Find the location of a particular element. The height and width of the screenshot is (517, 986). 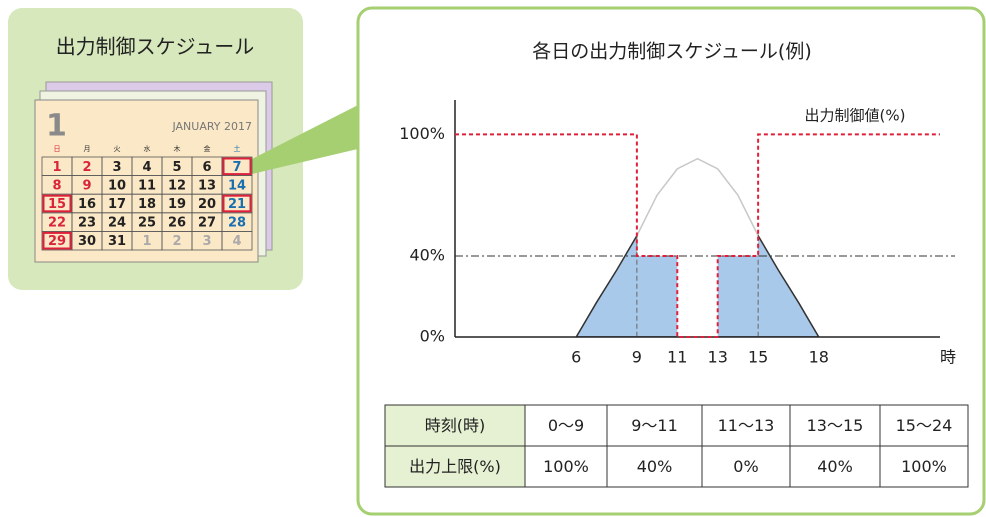

x-tick-label: 18 is located at coordinates (819, 357).